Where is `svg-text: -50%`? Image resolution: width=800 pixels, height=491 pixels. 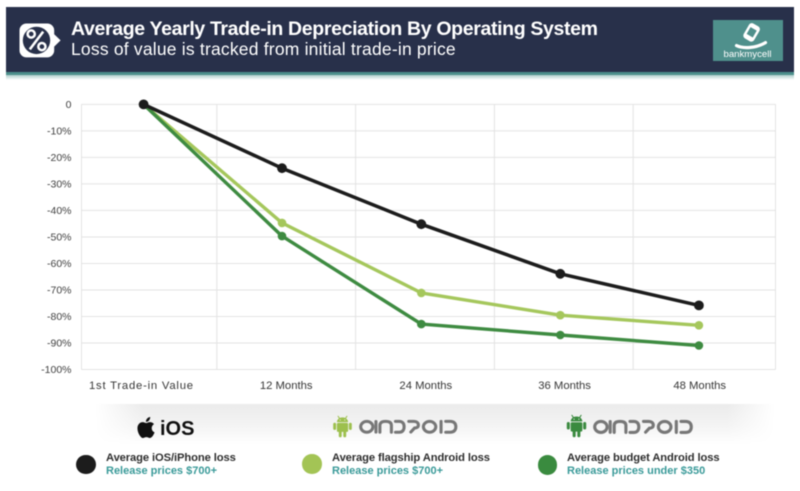
svg-text: -50% is located at coordinates (59, 238).